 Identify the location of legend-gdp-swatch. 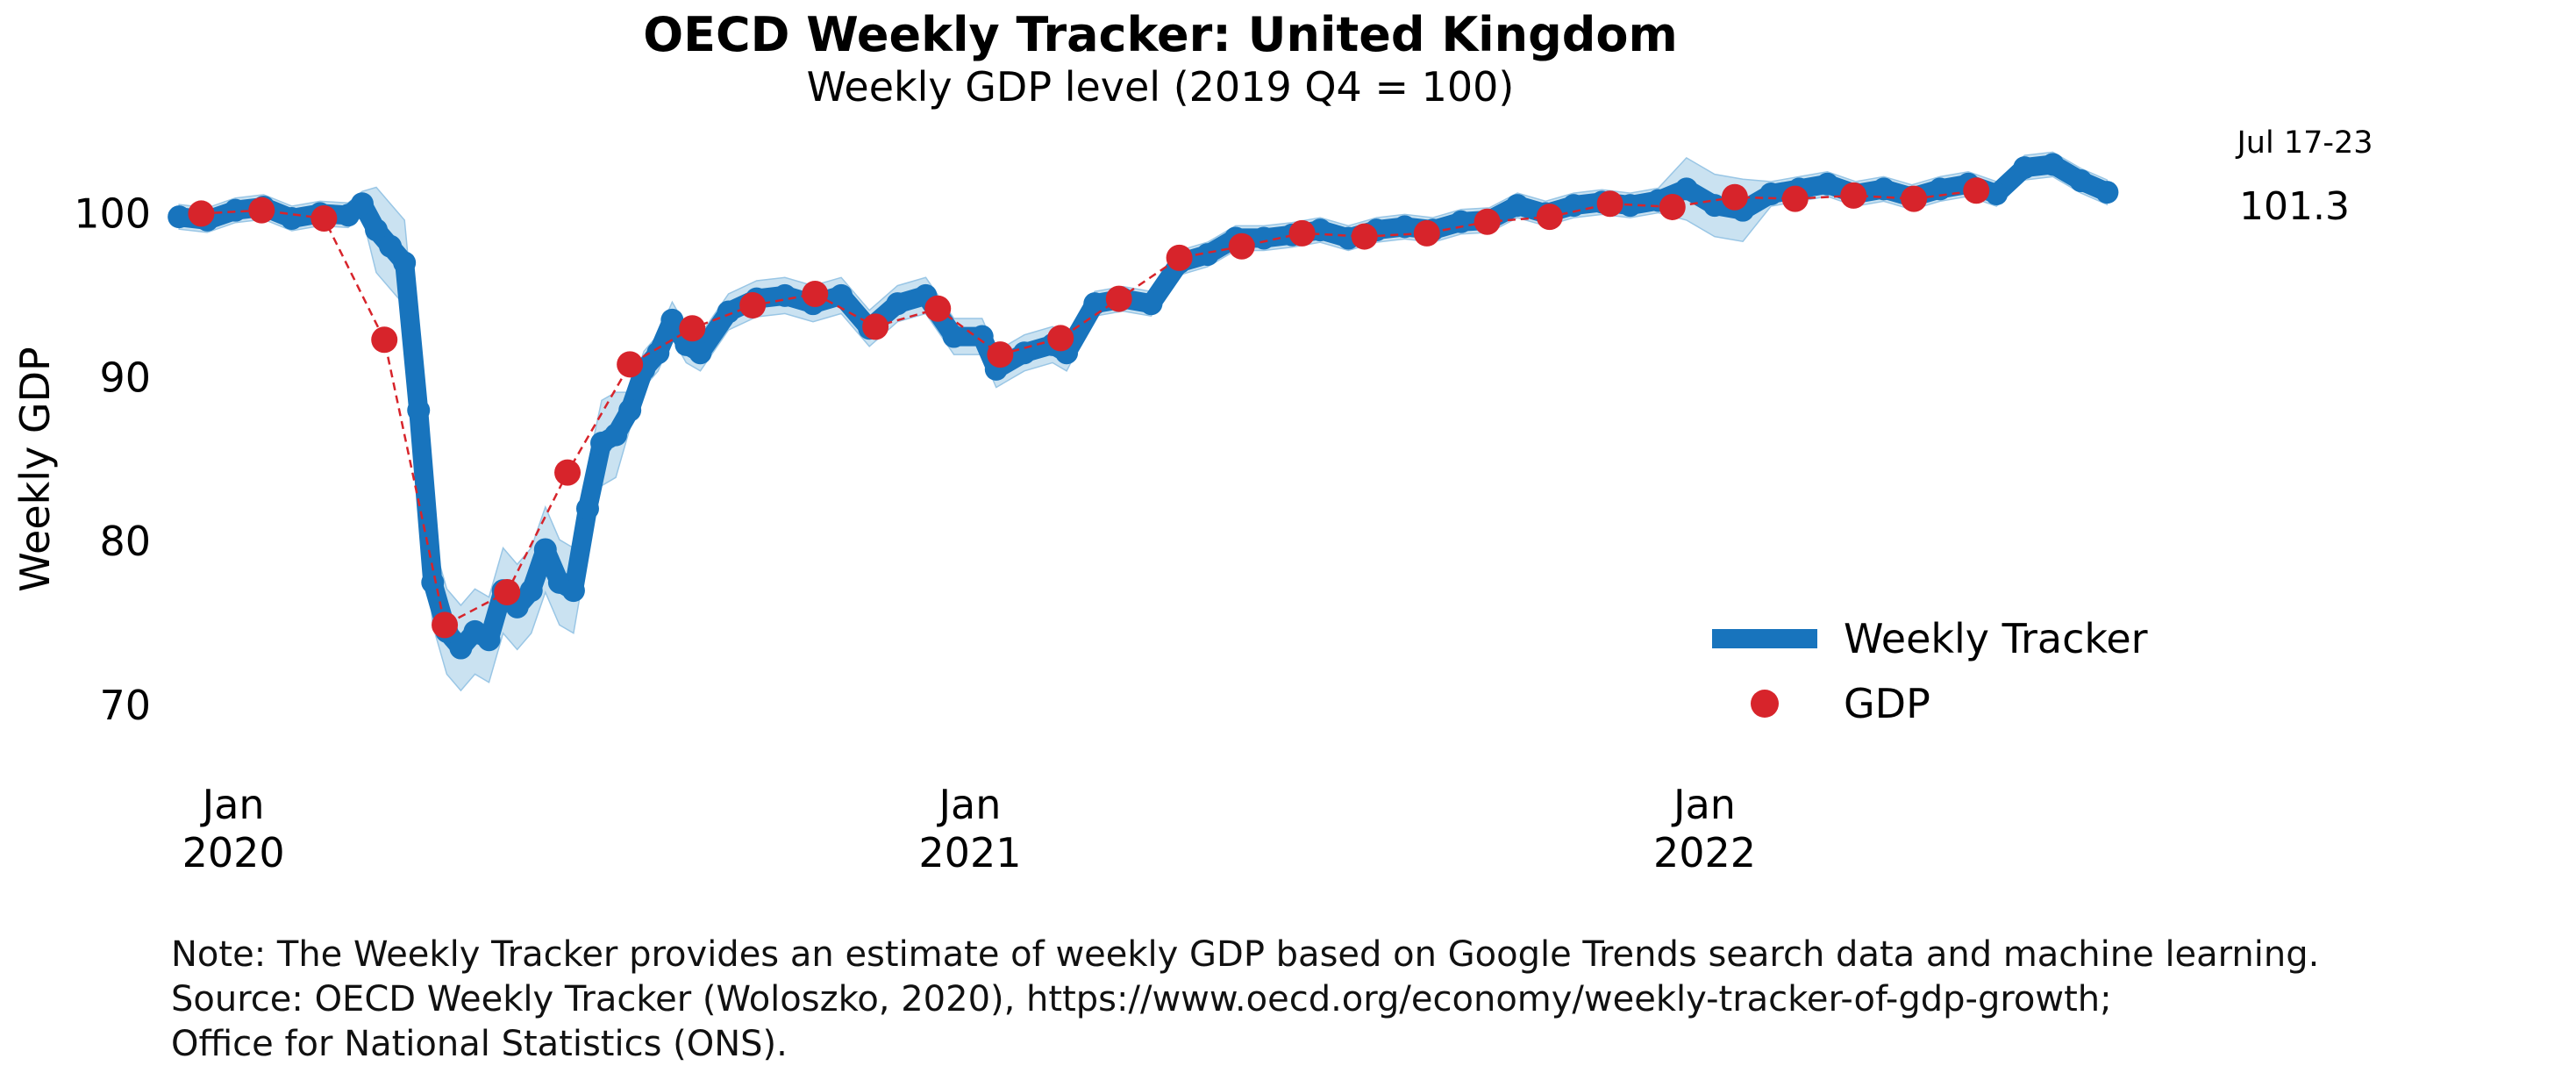
(1765, 704).